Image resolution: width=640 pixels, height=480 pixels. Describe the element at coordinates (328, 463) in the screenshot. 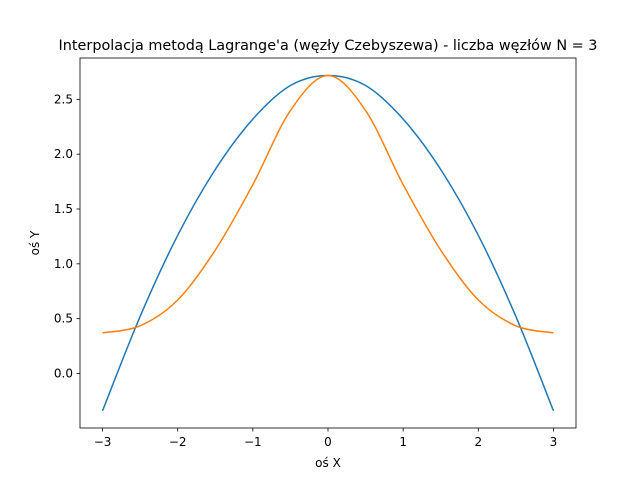

I see `x-axis-label: oś X` at that location.